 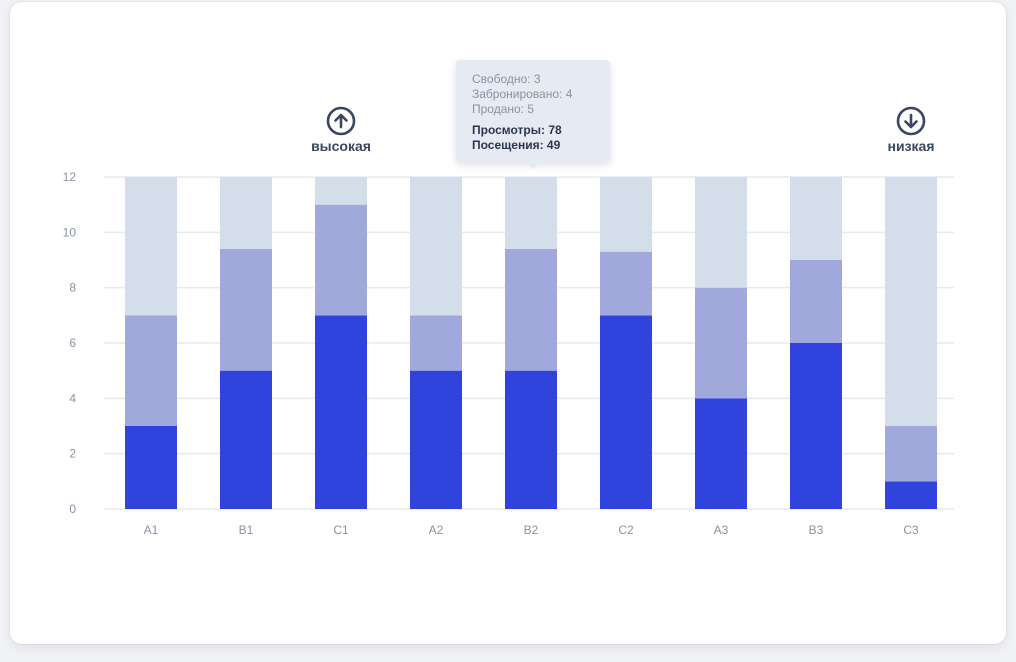 What do you see at coordinates (506, 79) in the screenshot?
I see `tooltip-free: Свободно: 3` at bounding box center [506, 79].